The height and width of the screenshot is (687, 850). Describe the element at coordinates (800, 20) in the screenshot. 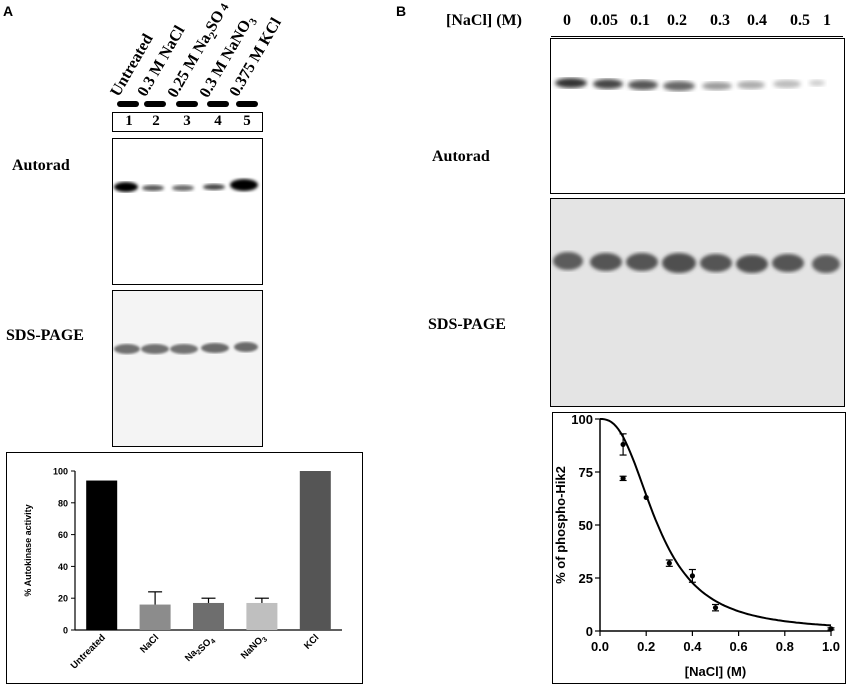

I see `nacl-conc-label: 0.5` at that location.